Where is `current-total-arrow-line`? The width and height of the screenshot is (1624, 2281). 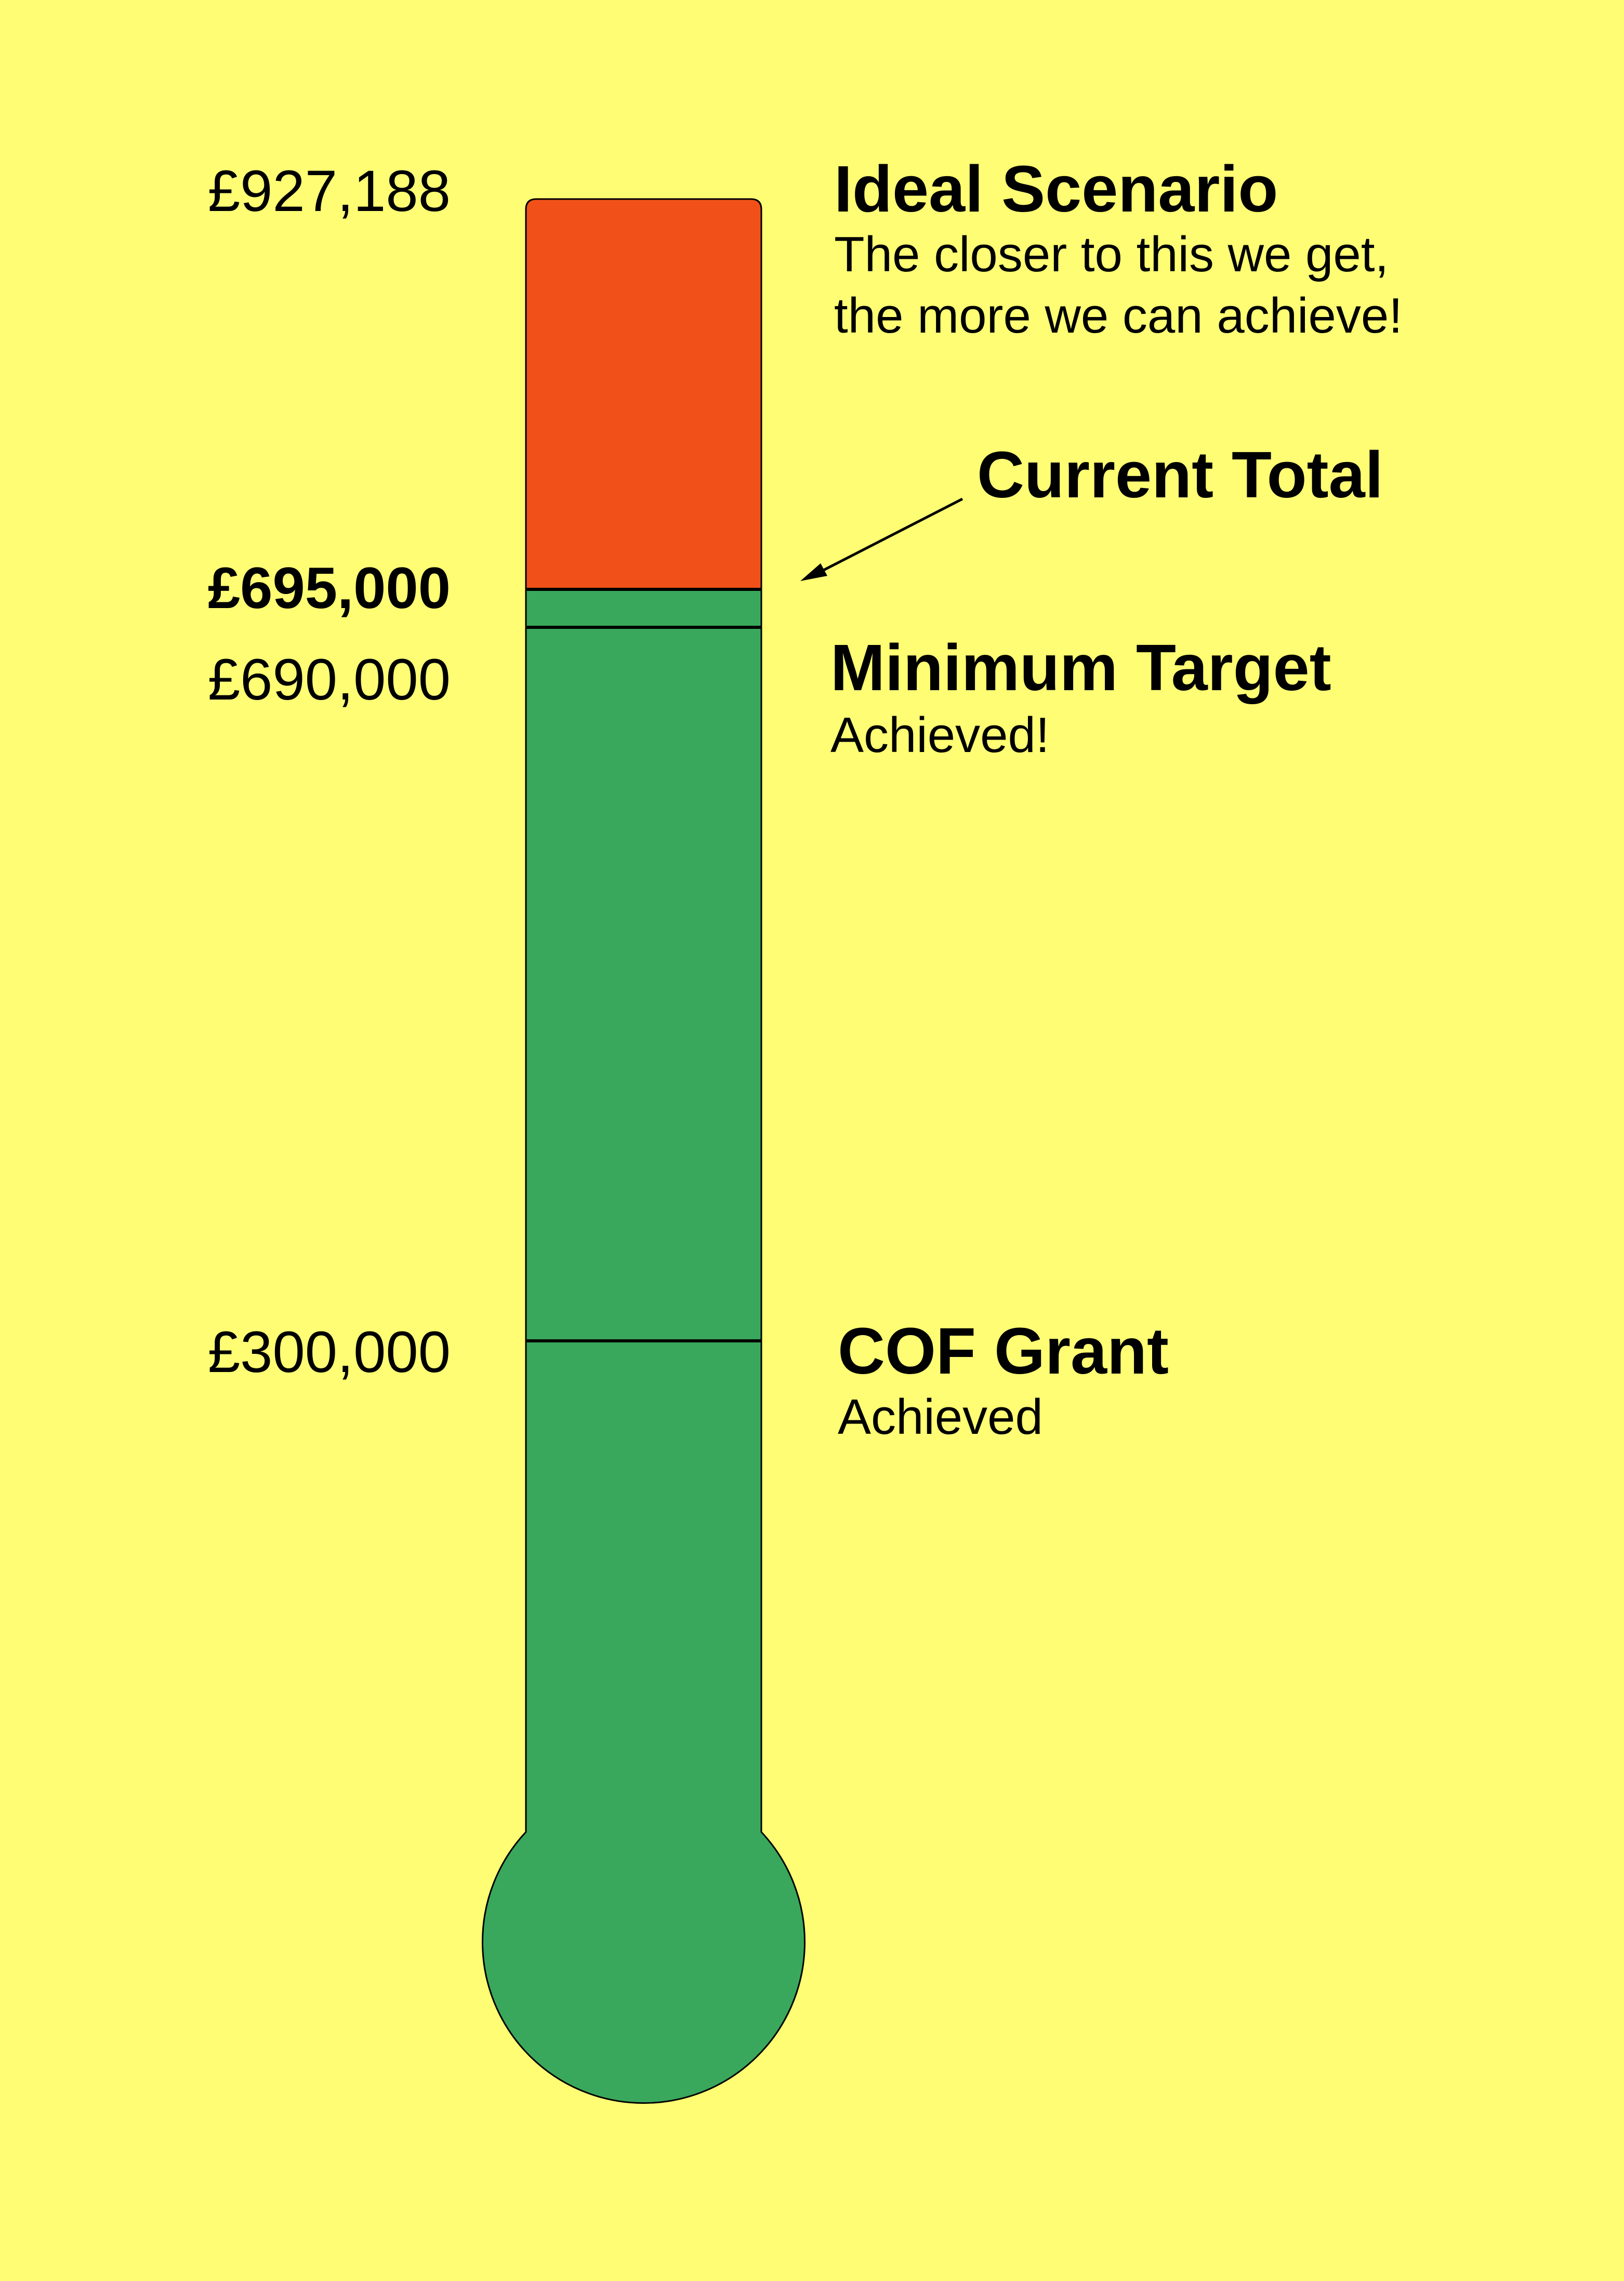
current-total-arrow-line is located at coordinates (890, 535).